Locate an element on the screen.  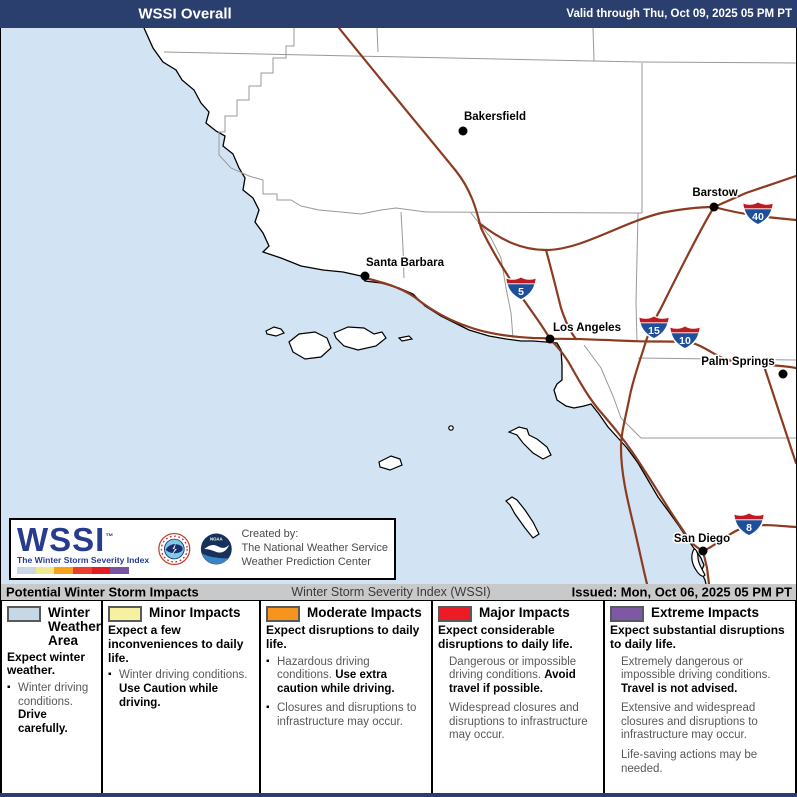
island-san-miguel is located at coordinates (275, 331).